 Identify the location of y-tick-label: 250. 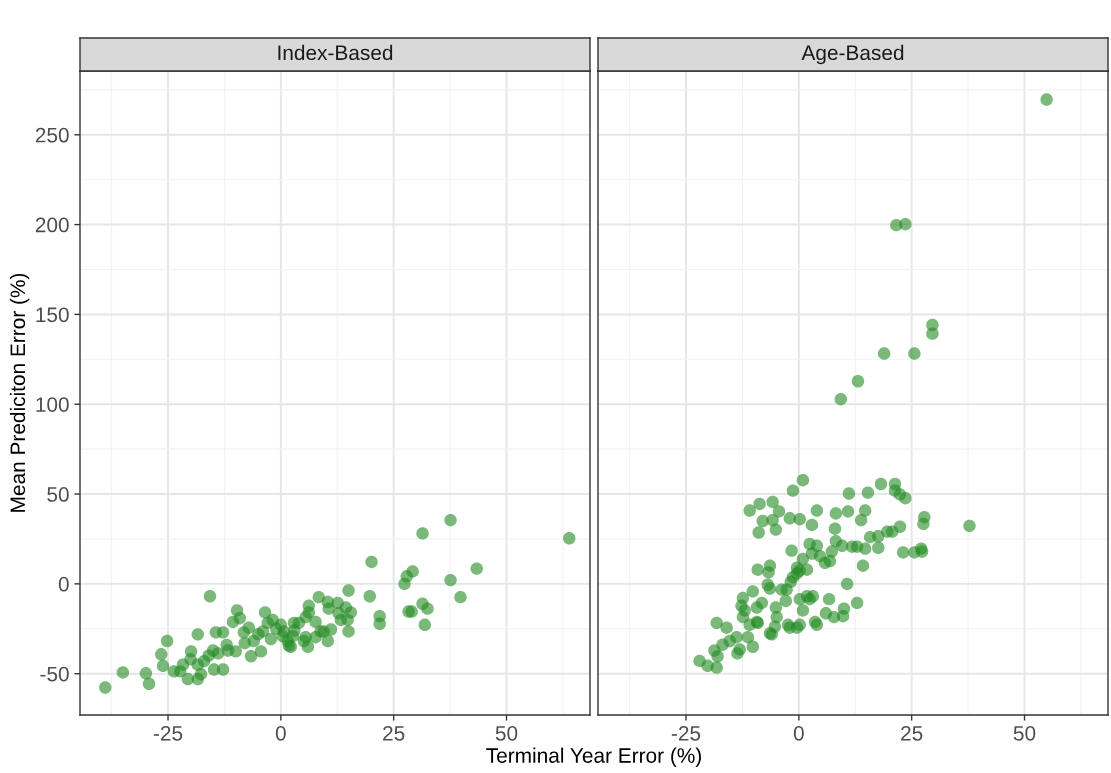
(52, 135).